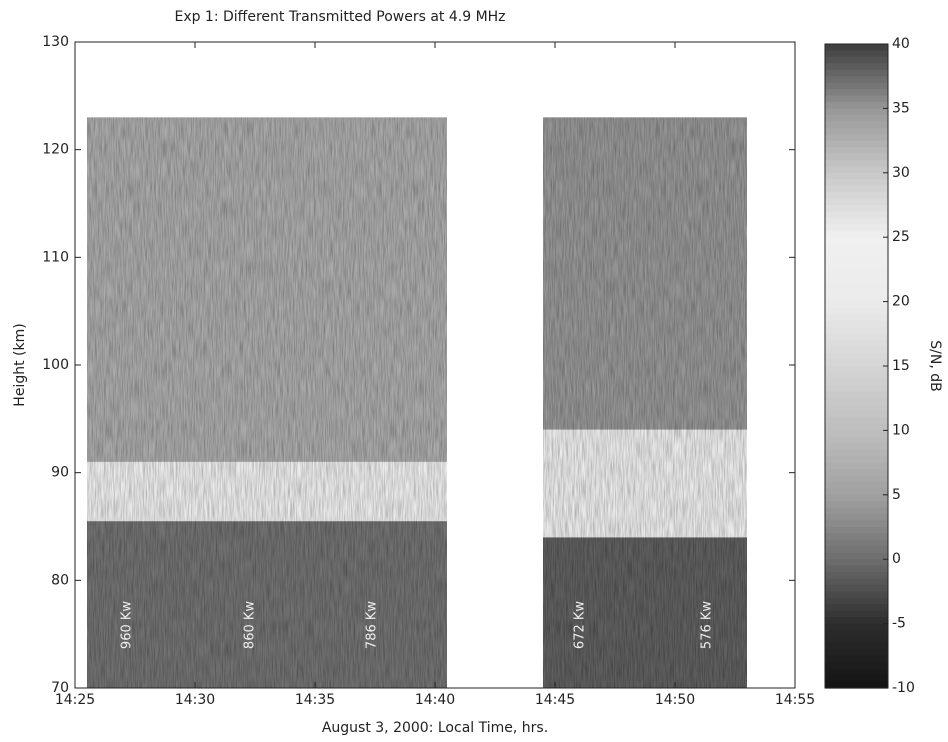  Describe the element at coordinates (372, 625) in the screenshot. I see `annotation: 786 Kw` at that location.